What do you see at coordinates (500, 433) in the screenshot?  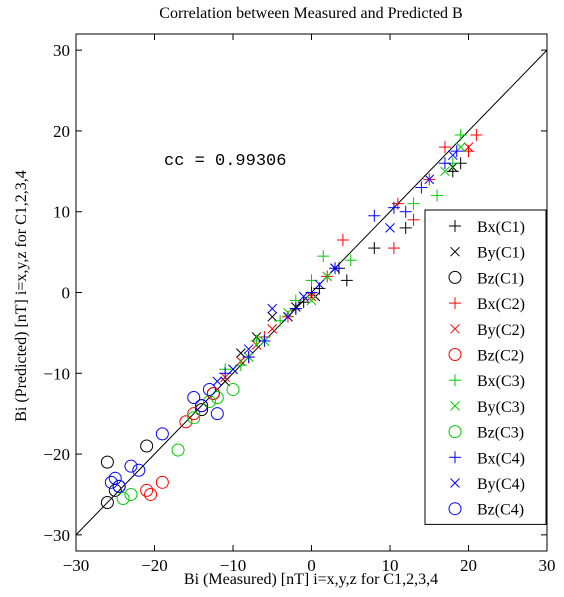 I see `legend-label: Bz(C3)` at bounding box center [500, 433].